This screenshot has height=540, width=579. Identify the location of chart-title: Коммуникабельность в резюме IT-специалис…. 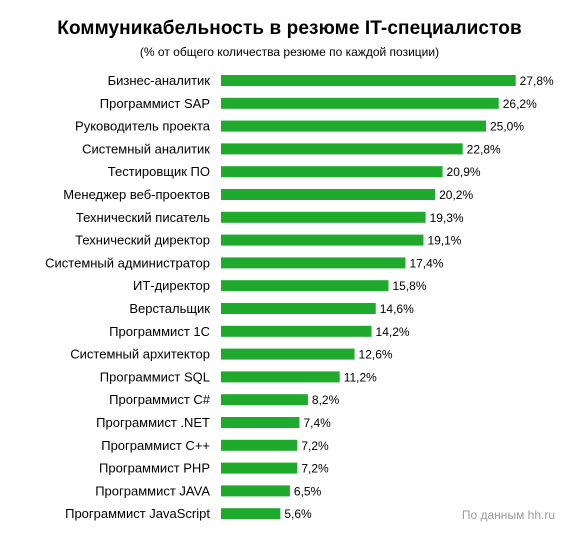
(289, 28).